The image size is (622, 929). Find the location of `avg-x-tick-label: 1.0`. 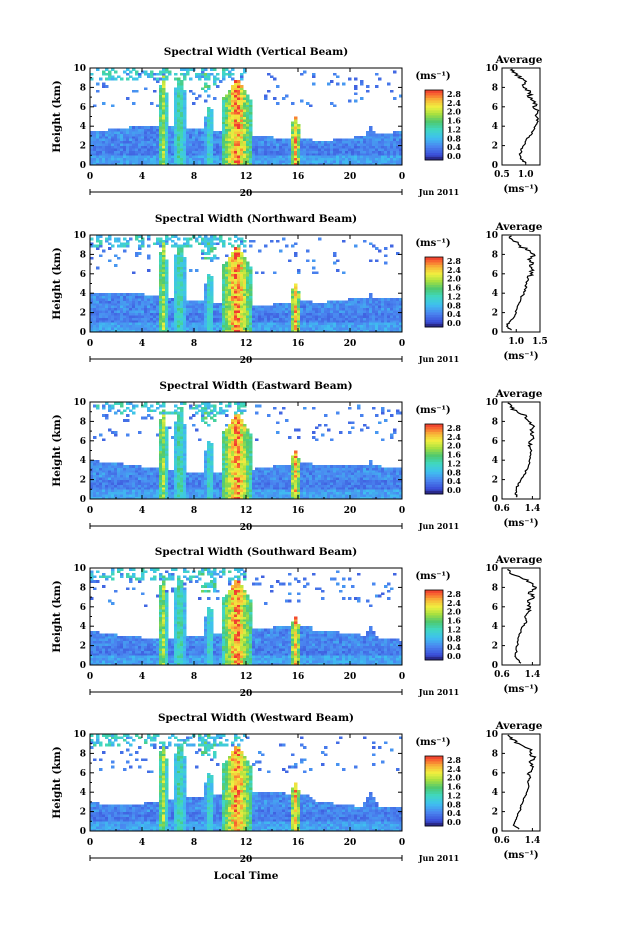

avg-x-tick-label: 1.0 is located at coordinates (526, 175).